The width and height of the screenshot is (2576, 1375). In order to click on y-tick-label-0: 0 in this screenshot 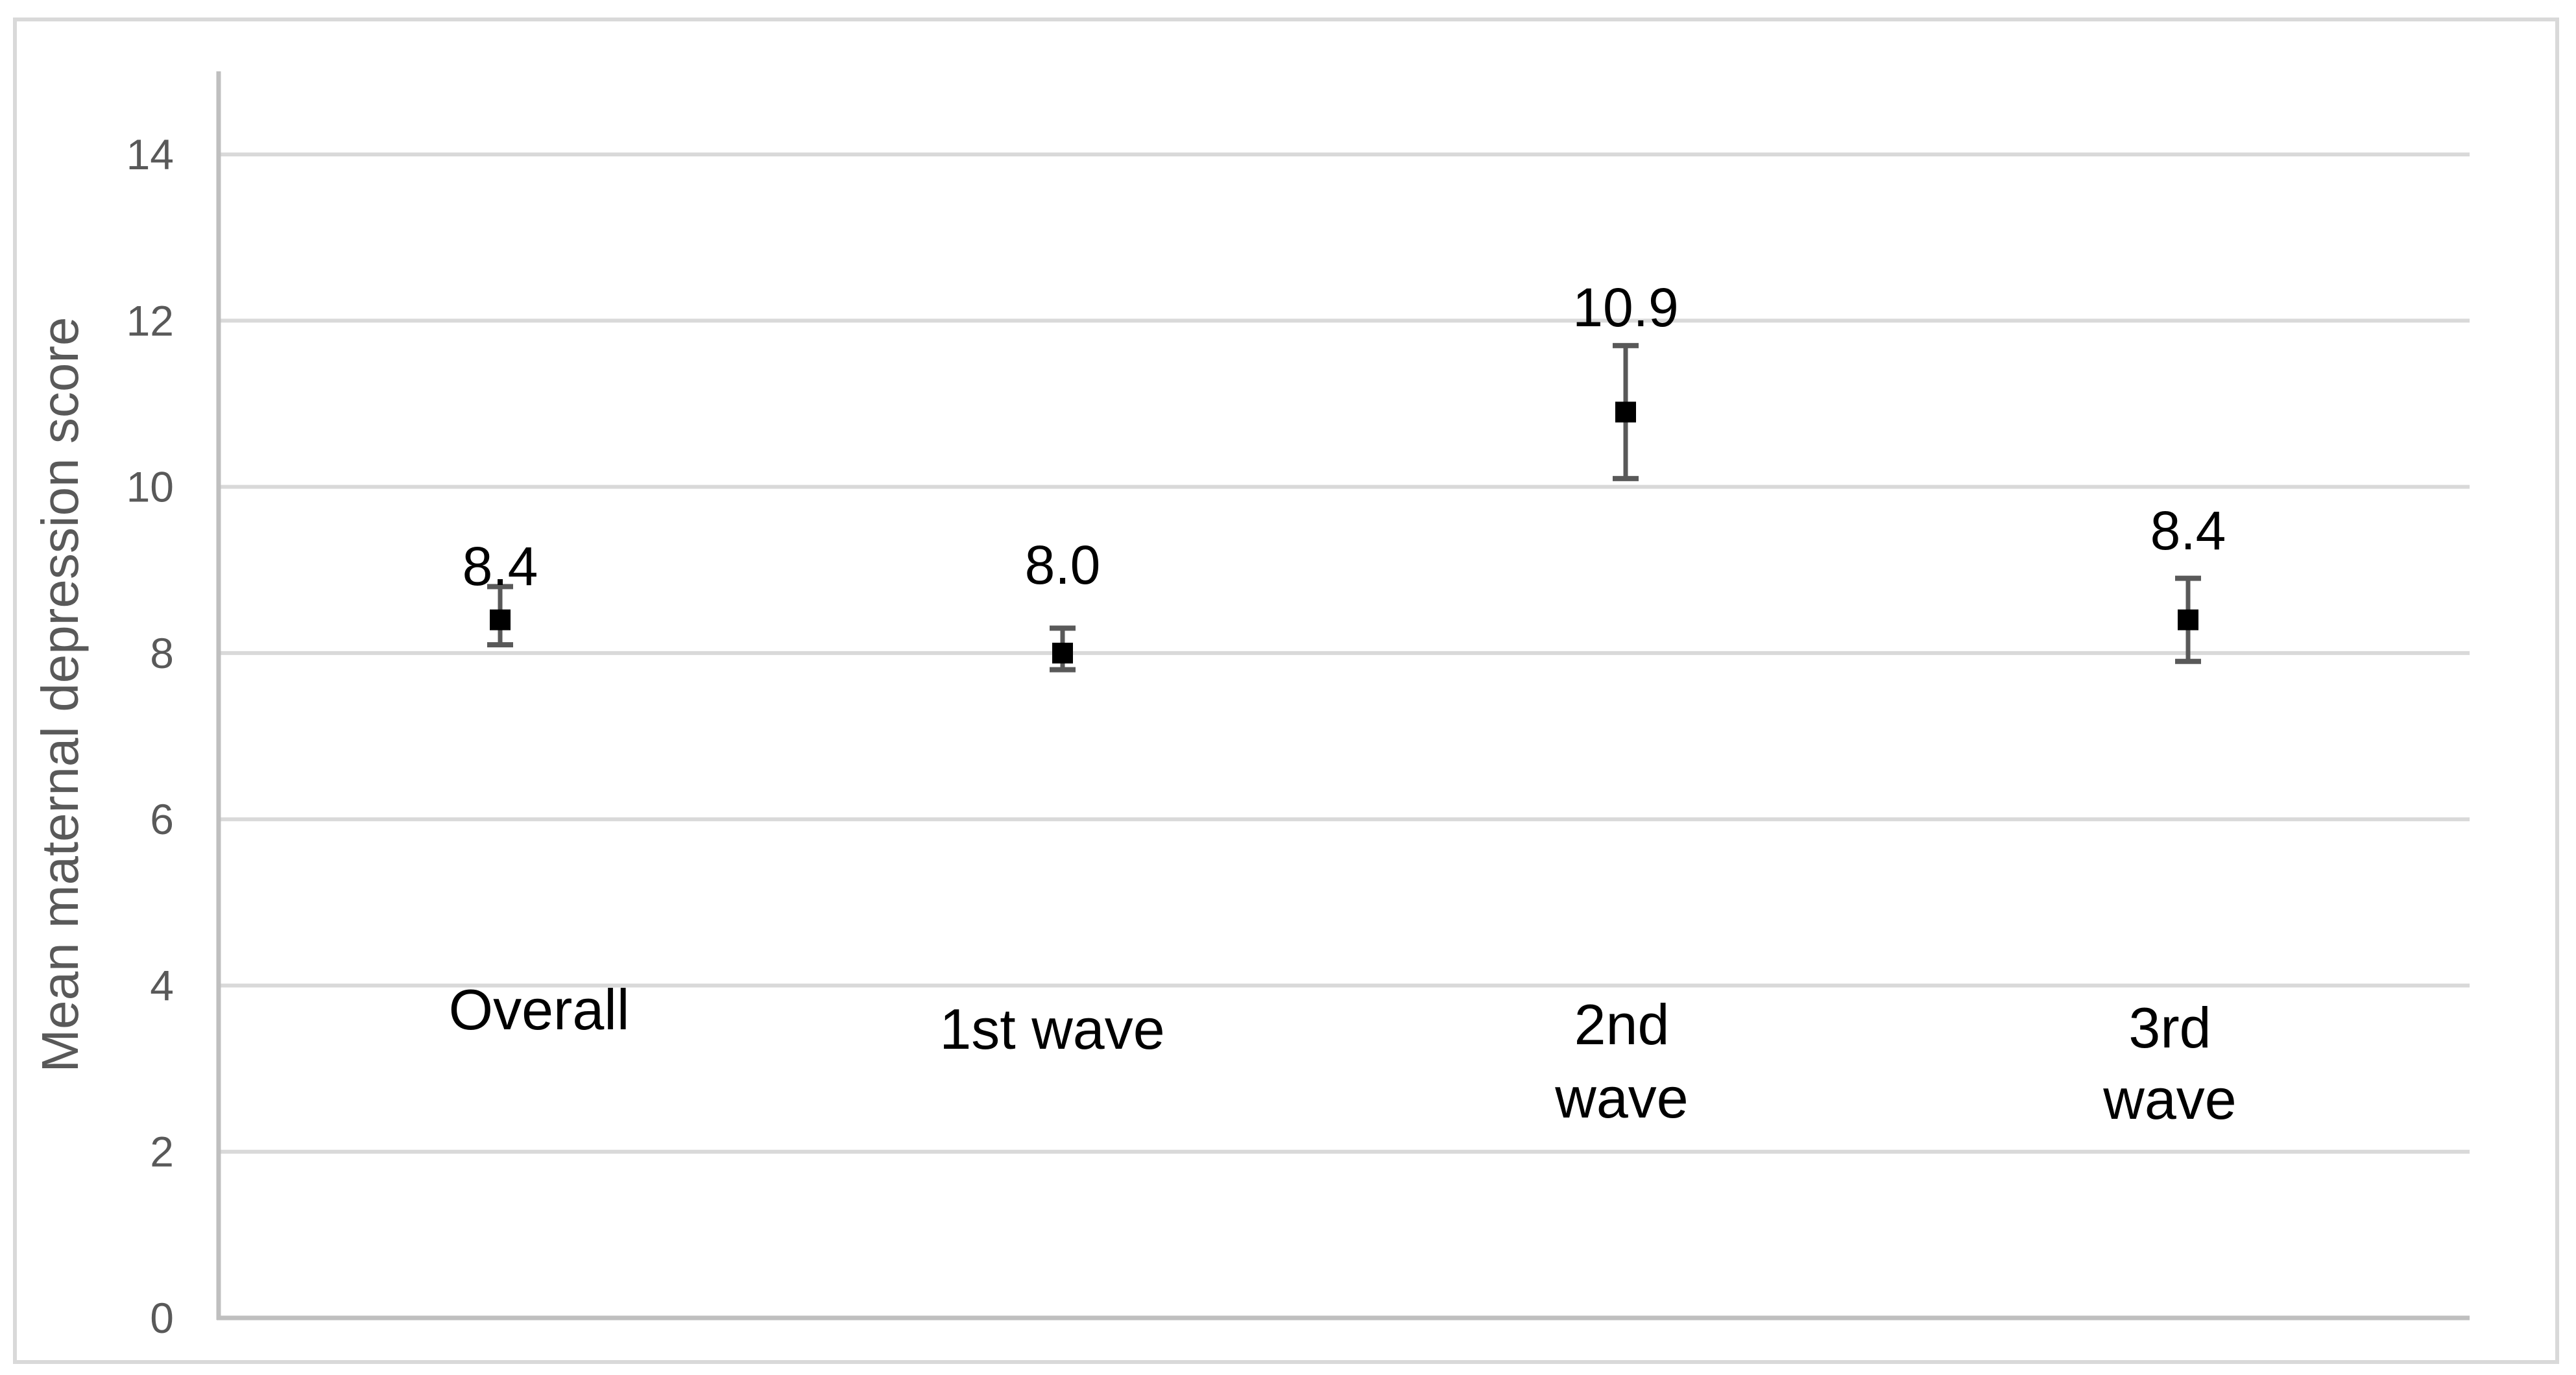, I will do `click(162, 1318)`.